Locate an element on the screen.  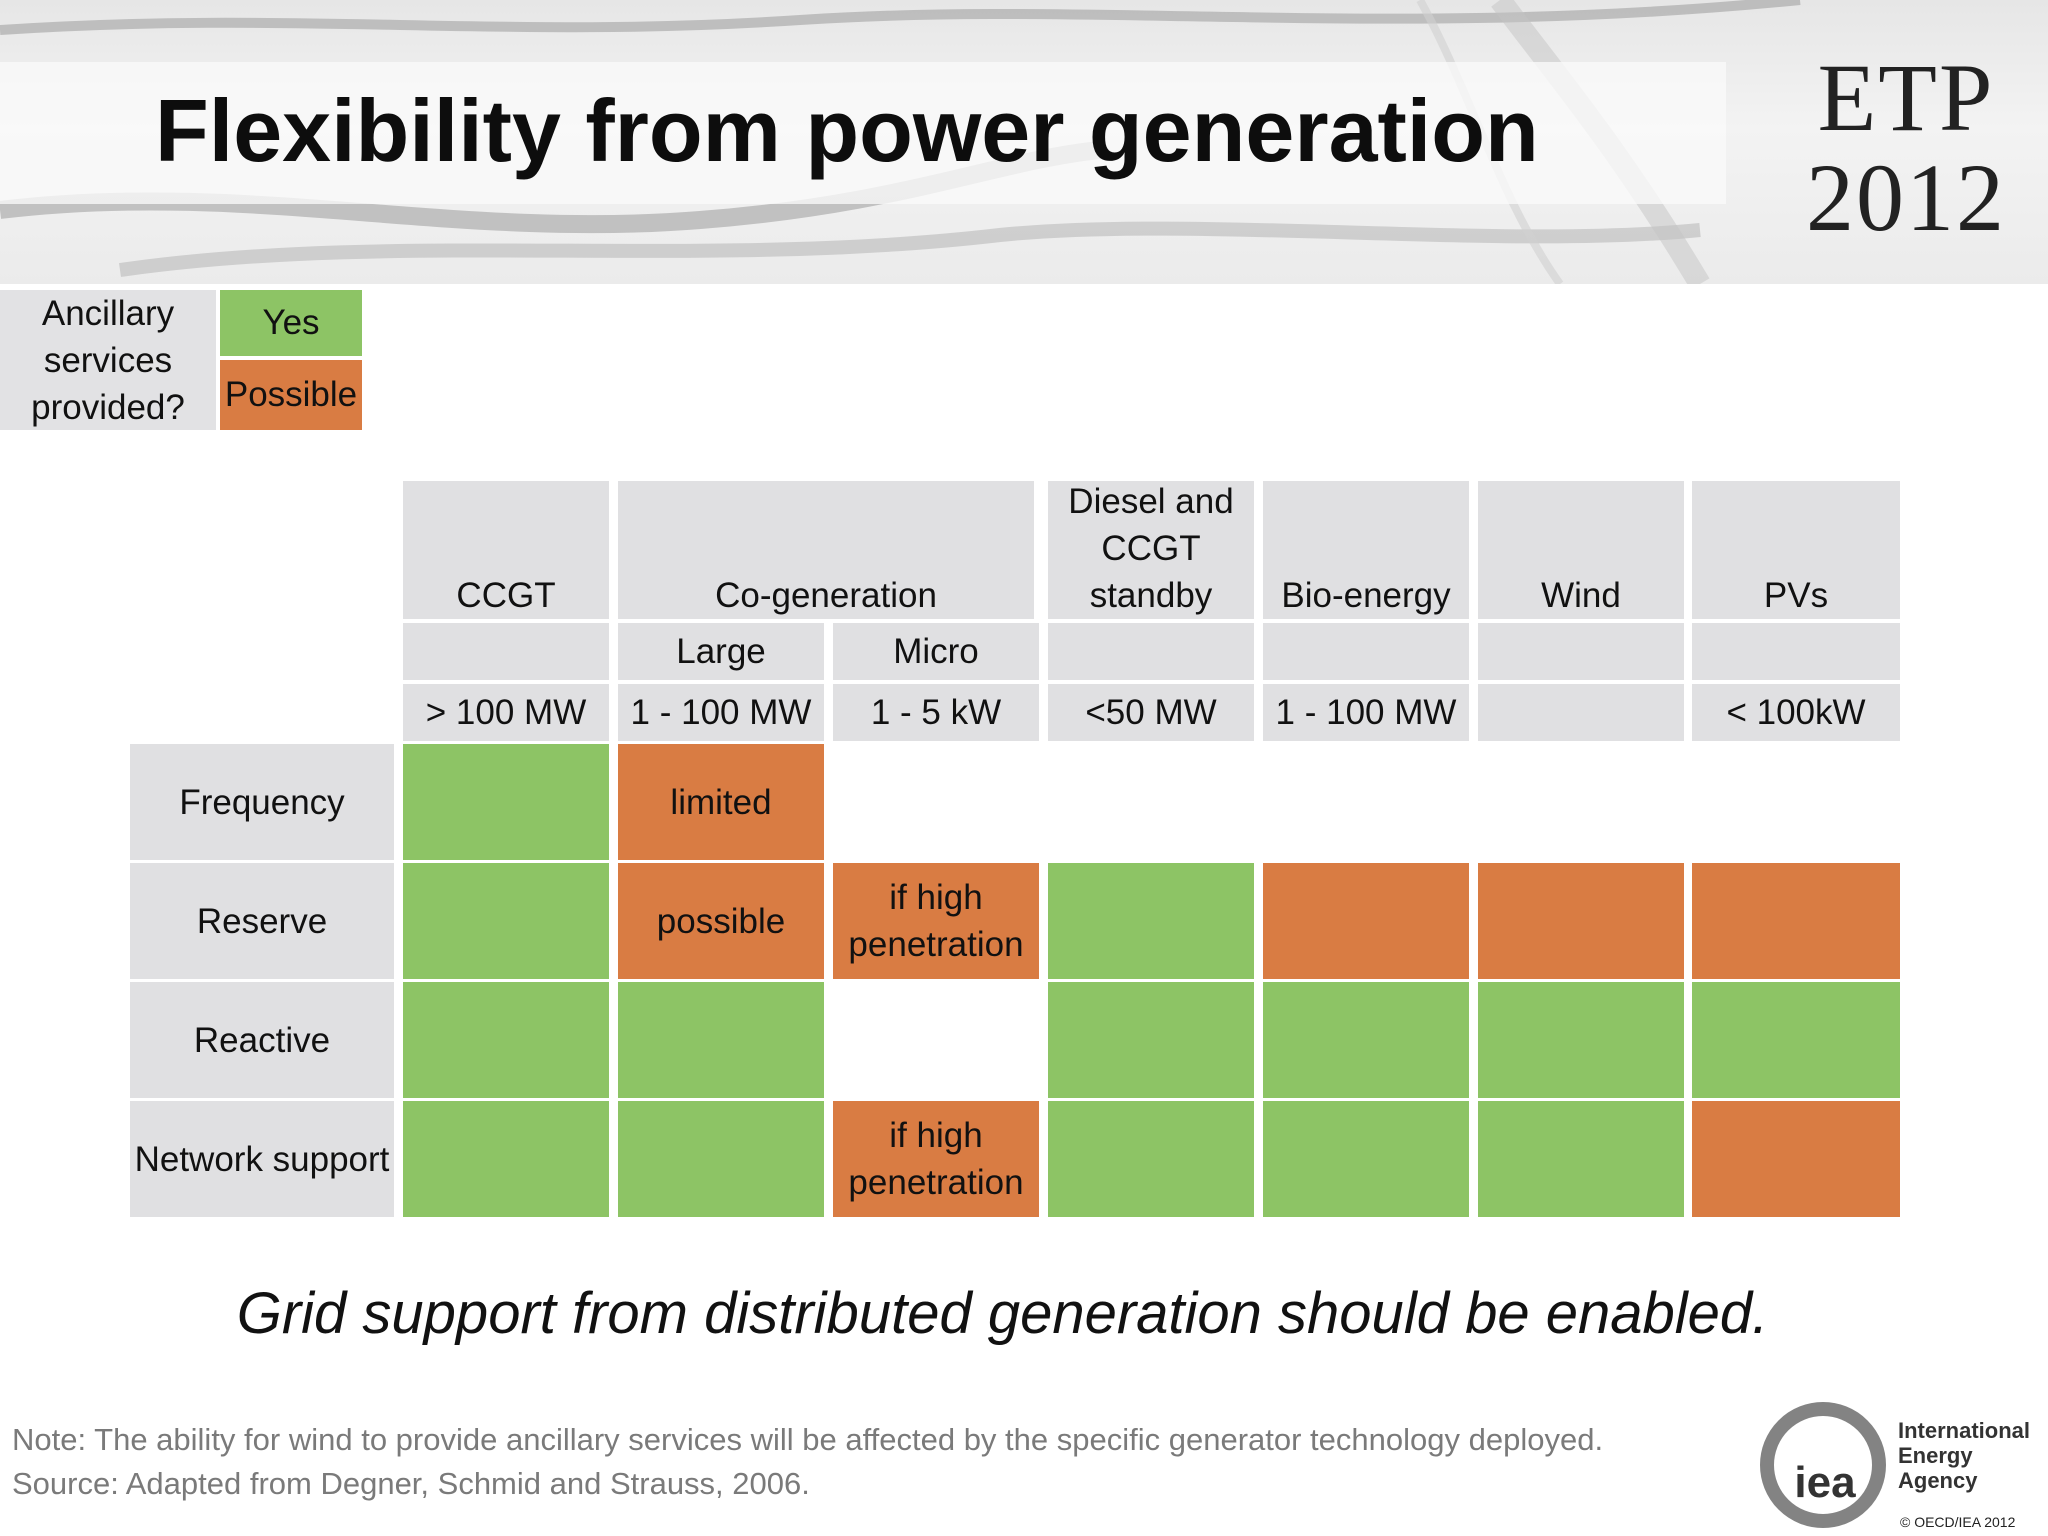
column-header: Bio-energy is located at coordinates (1366, 550).